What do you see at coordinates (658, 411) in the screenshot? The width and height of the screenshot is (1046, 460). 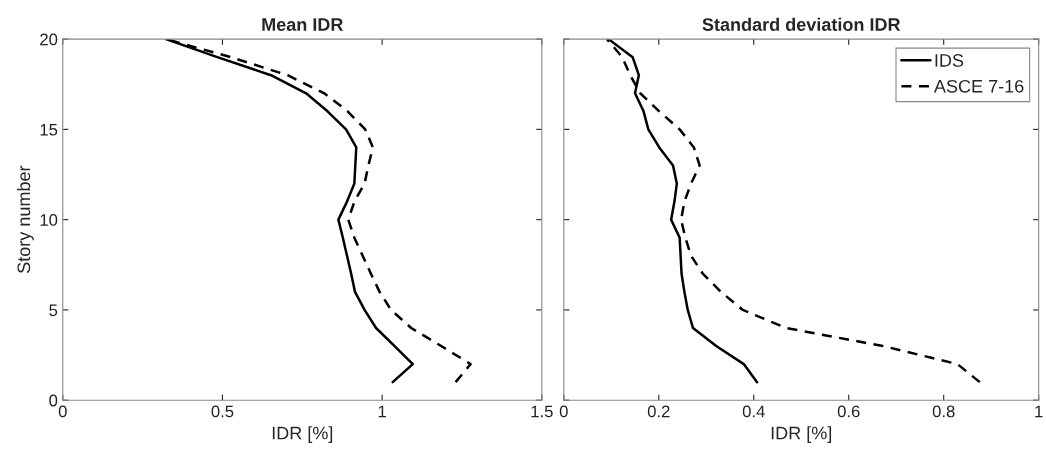 I see `x-tick-label: 0.2` at bounding box center [658, 411].